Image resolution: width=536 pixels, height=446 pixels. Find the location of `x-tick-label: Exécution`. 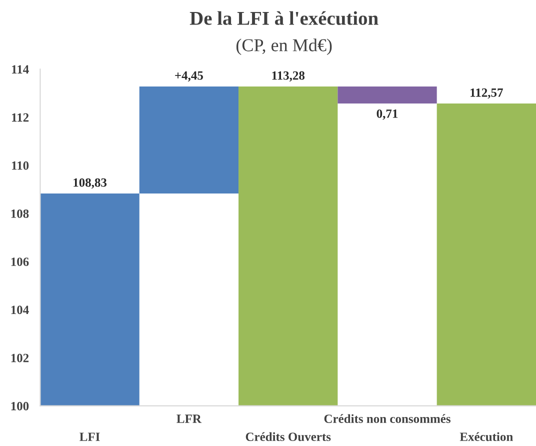

x-tick-label: Exécution is located at coordinates (486, 437).